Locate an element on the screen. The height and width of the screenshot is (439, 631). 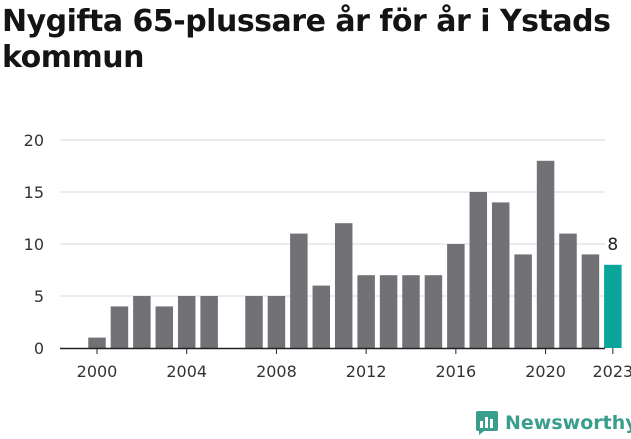
x-axis: 2000 2004 2008 2012 2016 2020 2023 is located at coordinates (345, 364).